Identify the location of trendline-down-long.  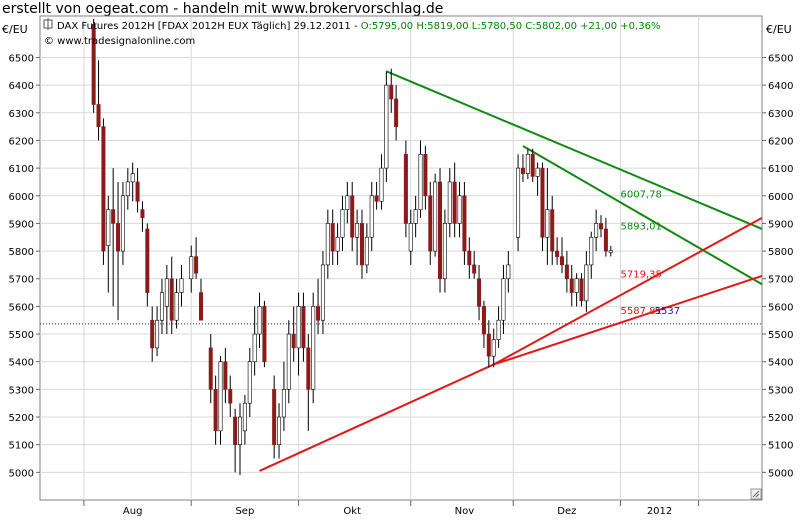
(574, 150).